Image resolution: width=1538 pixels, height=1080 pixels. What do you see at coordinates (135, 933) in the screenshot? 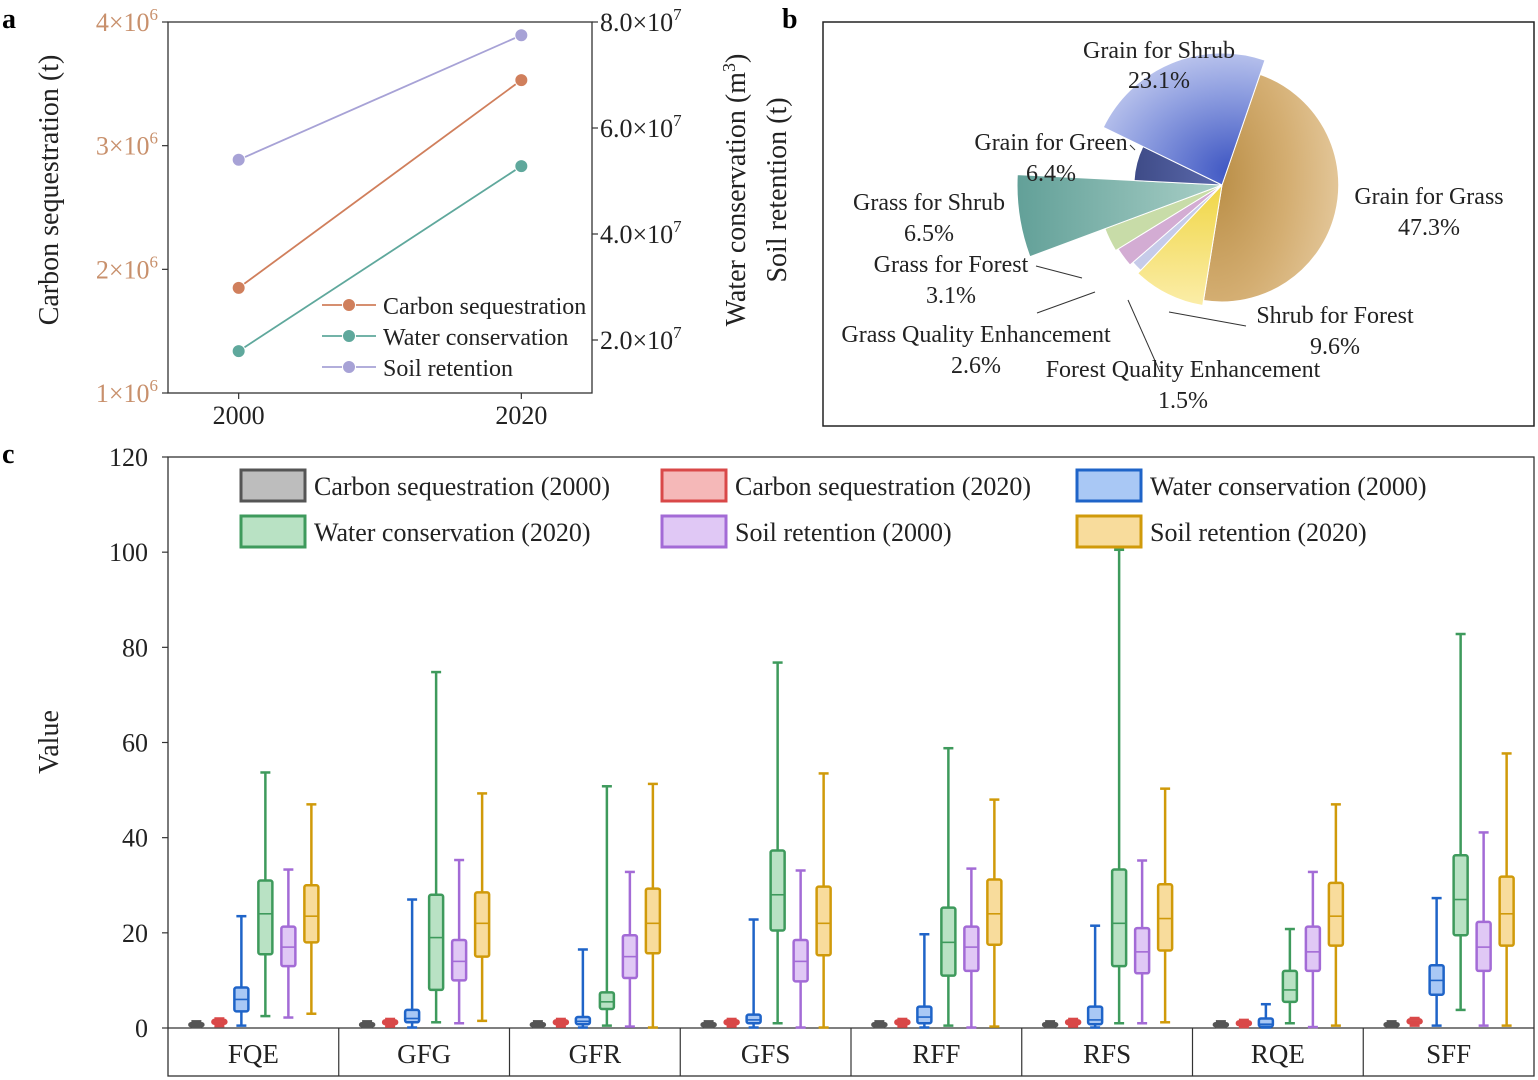
I see `panel-c-y-tick-label: 20` at bounding box center [135, 933].